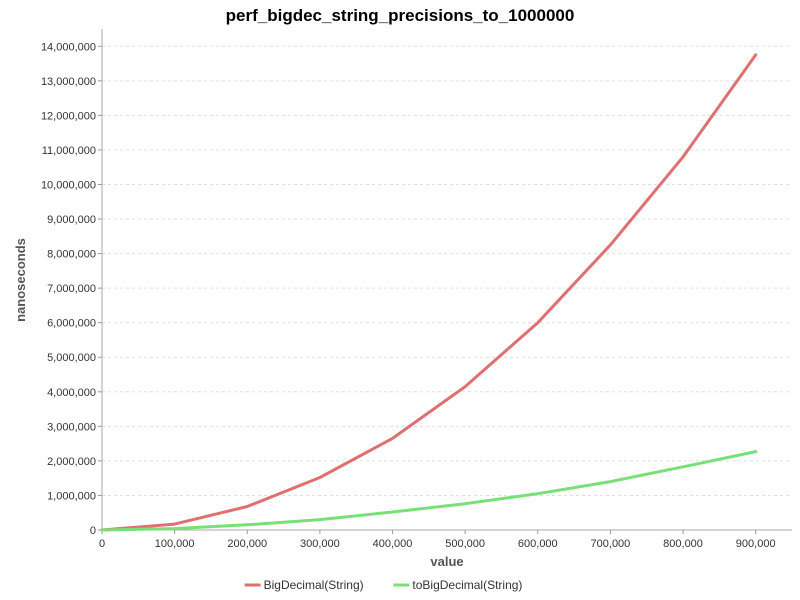 The width and height of the screenshot is (800, 600). Describe the element at coordinates (756, 544) in the screenshot. I see `x-tick-label: 900,000` at that location.